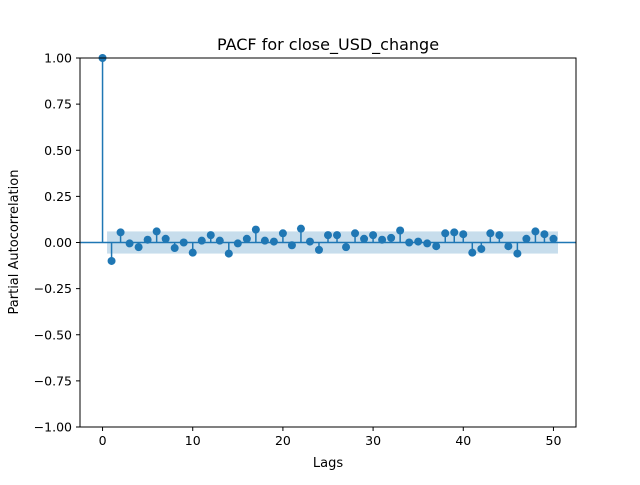 This screenshot has width=640, height=485. Describe the element at coordinates (53, 334) in the screenshot. I see `y-tick-label-6: −0.50` at that location.